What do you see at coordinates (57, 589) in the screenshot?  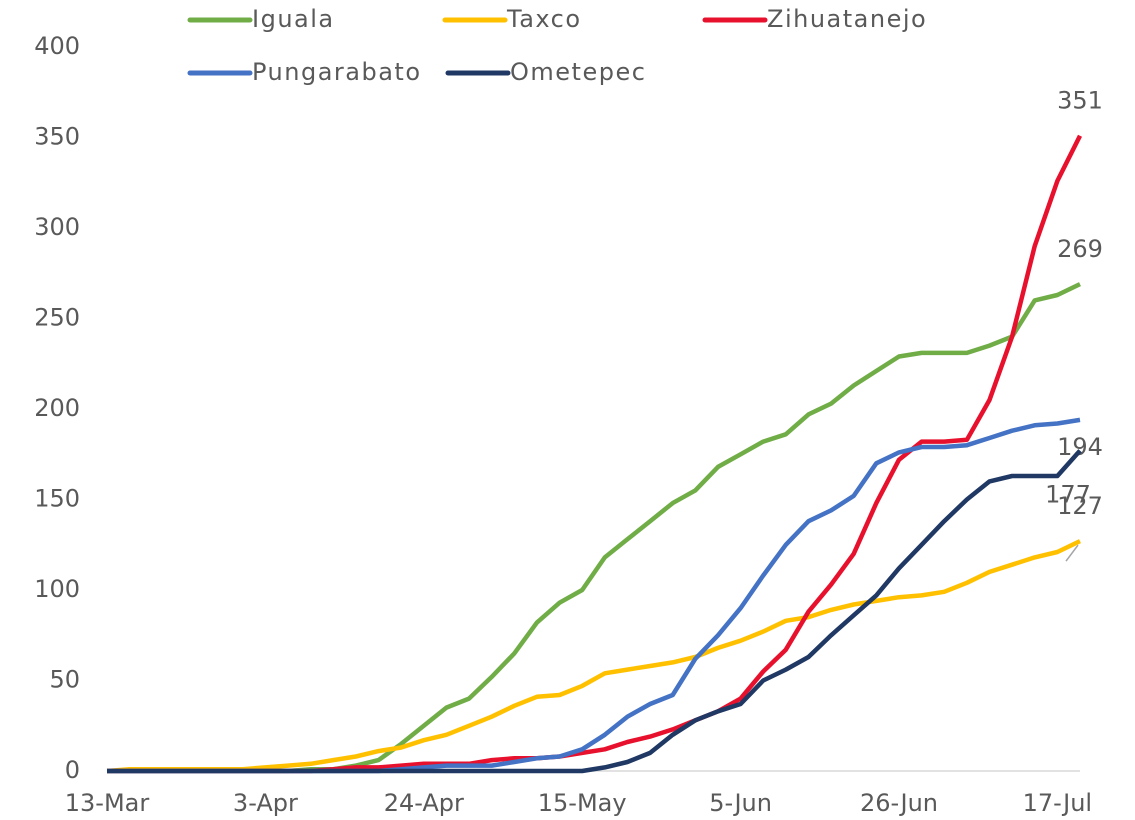 I see `y-tick-label: 100` at bounding box center [57, 589].